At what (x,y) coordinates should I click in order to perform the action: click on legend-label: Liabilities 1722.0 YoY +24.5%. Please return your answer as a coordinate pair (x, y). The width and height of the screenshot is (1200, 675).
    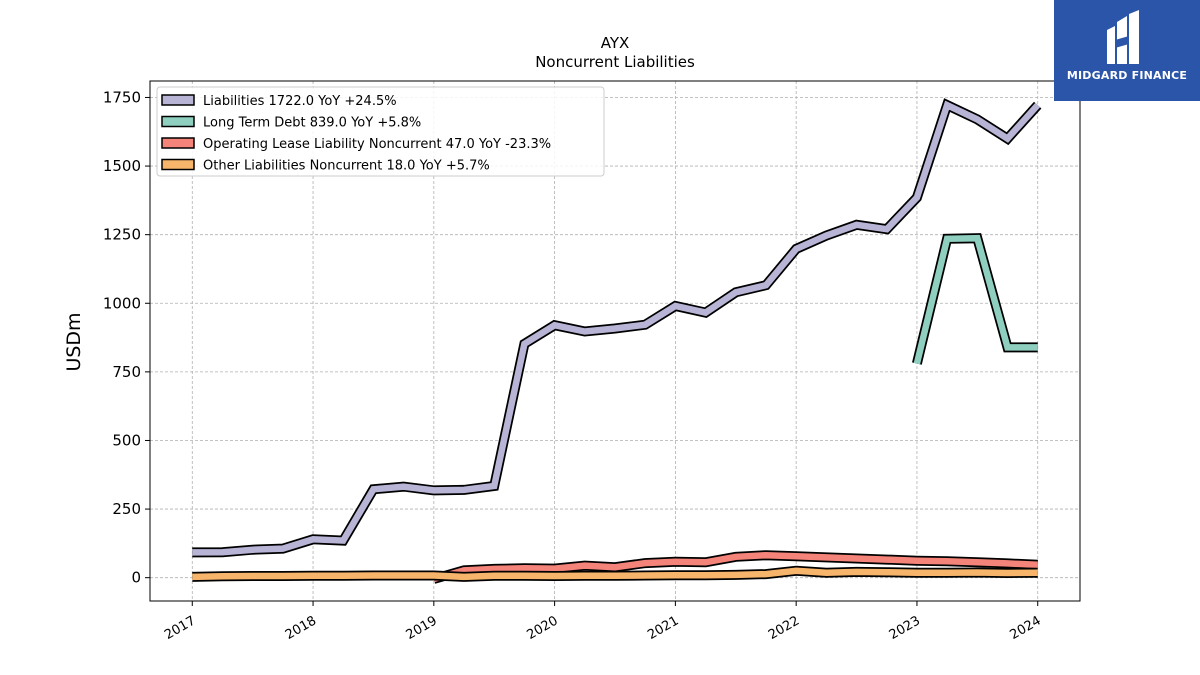
    Looking at the image, I should click on (300, 101).